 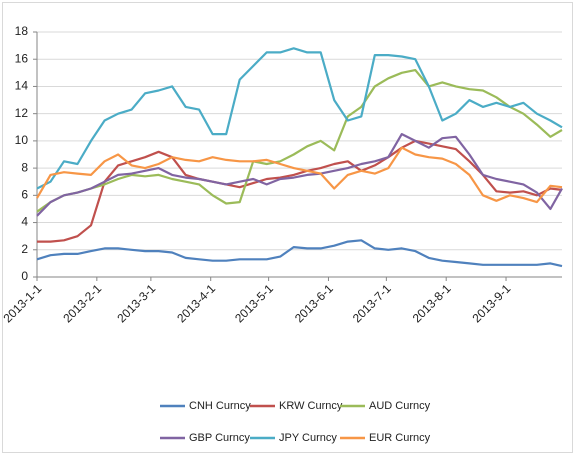 What do you see at coordinates (24, 167) in the screenshot?
I see `y-tick-label: 8` at bounding box center [24, 167].